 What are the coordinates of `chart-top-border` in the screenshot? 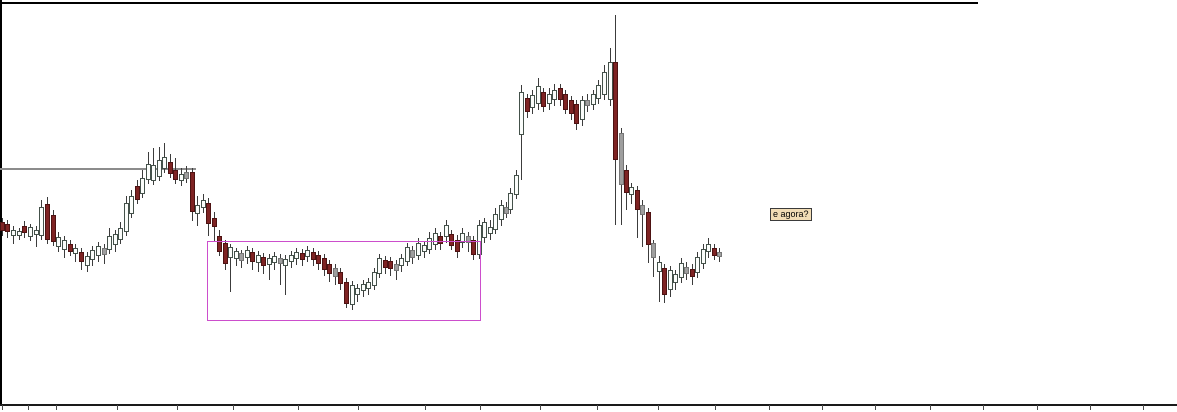 It's located at (489, 3).